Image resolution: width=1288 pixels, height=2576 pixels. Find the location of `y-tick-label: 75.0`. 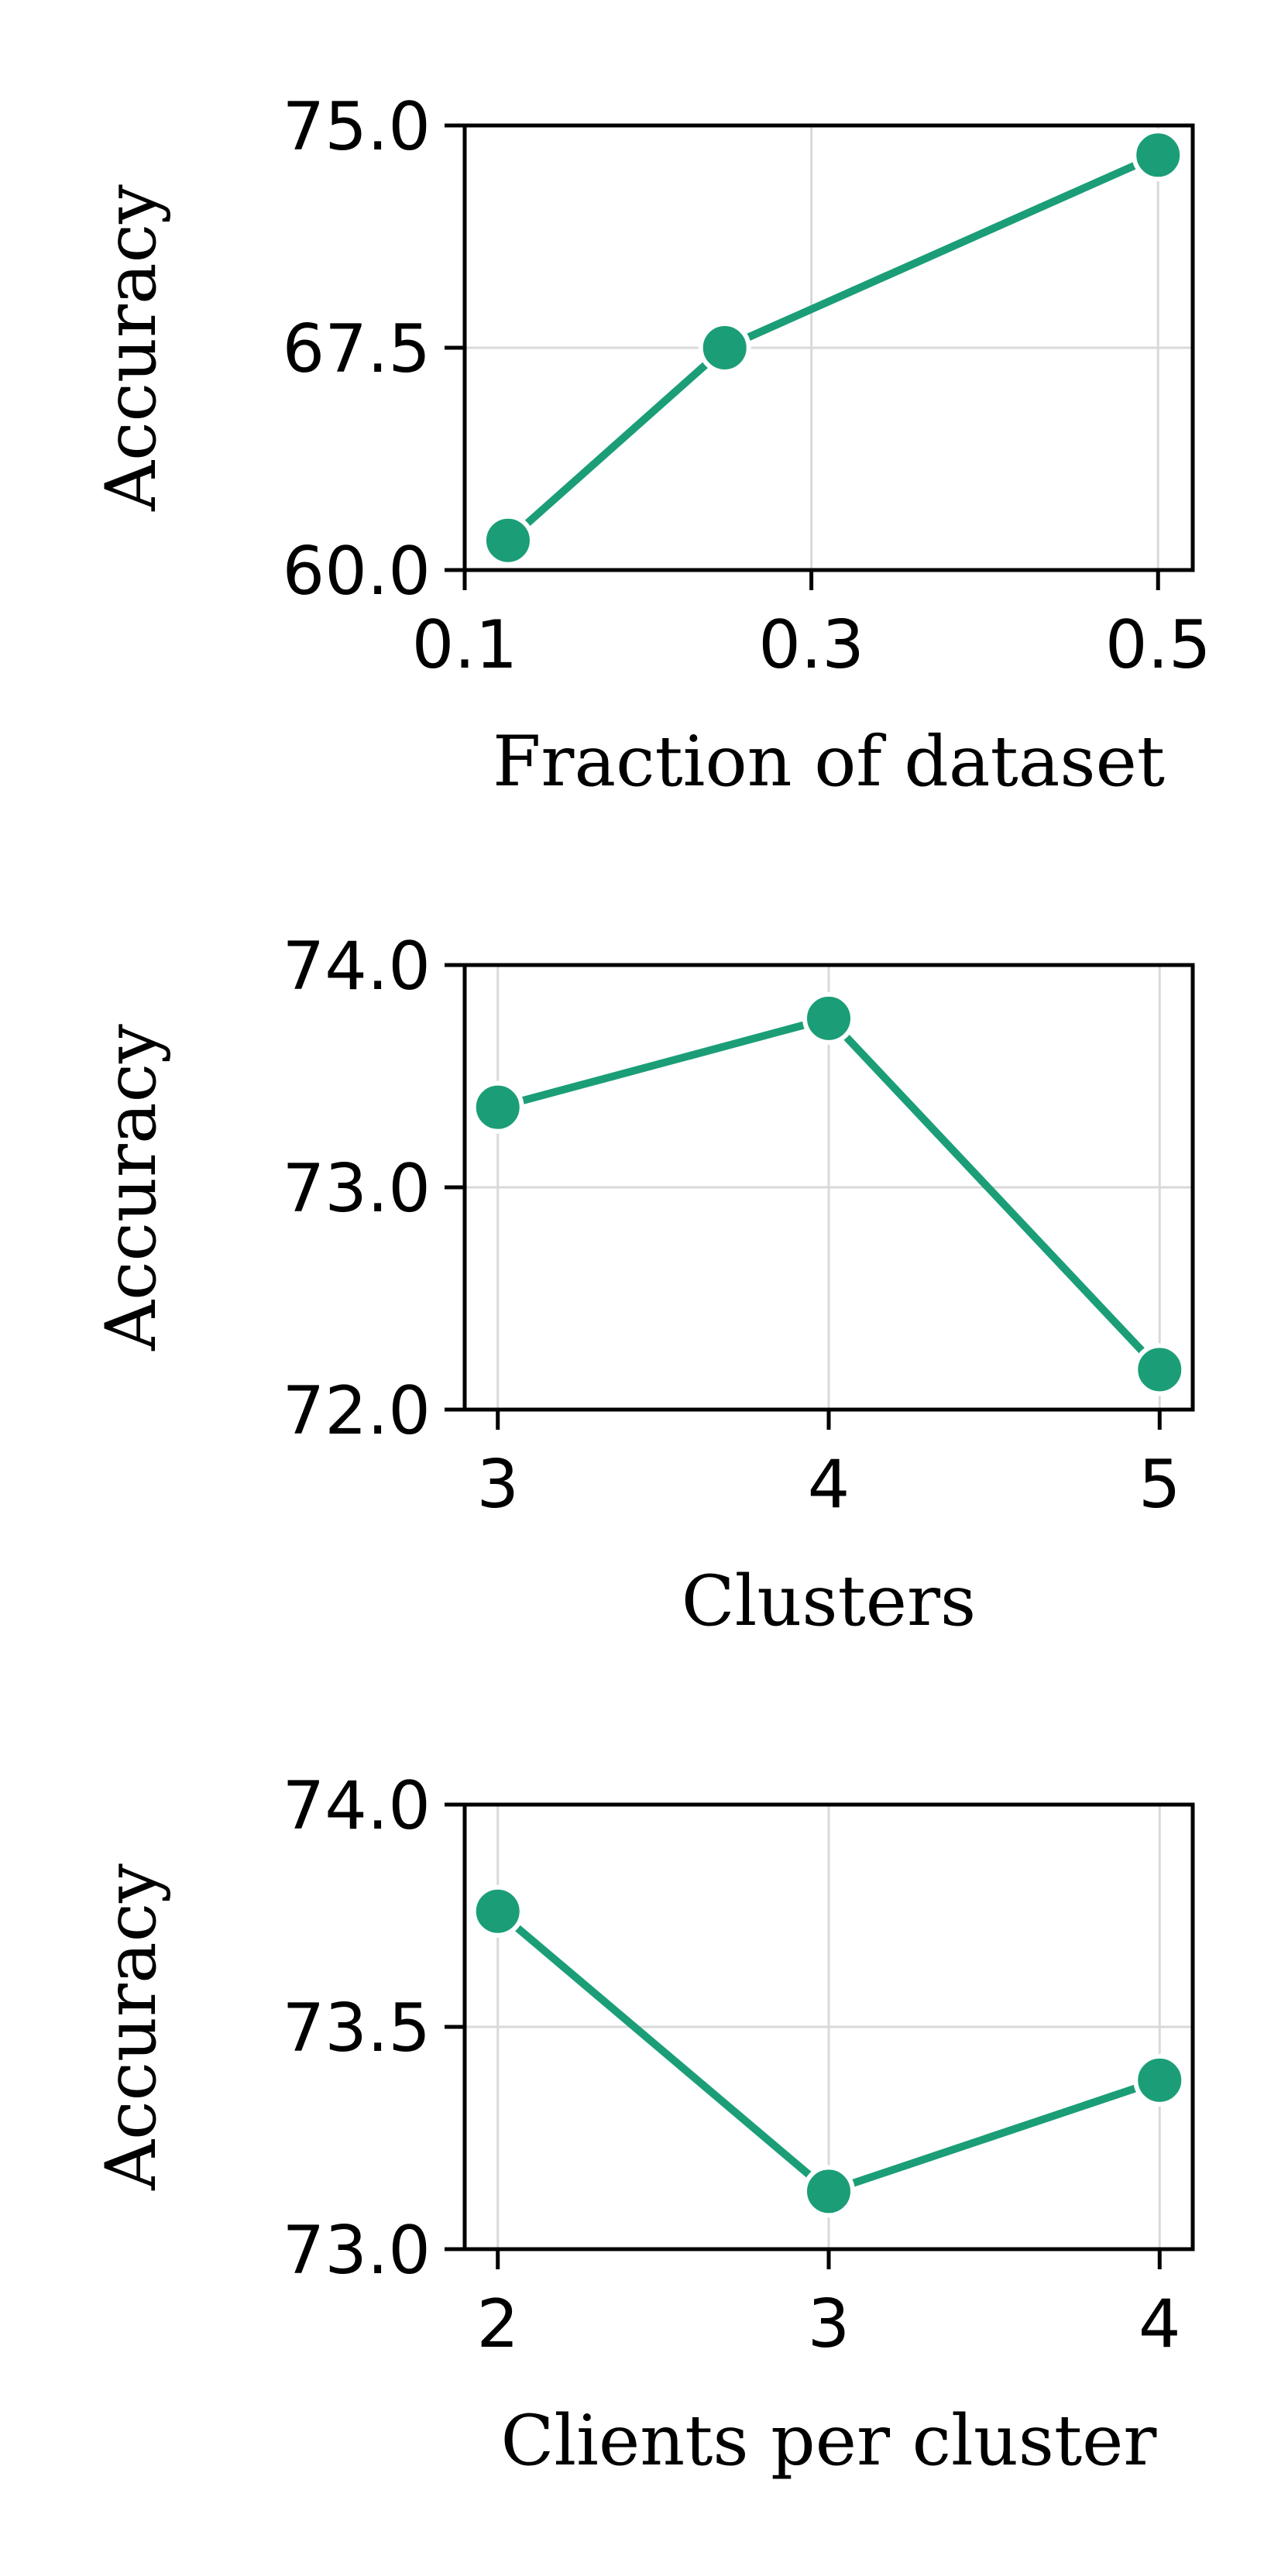

y-tick-label: 75.0 is located at coordinates (357, 127).